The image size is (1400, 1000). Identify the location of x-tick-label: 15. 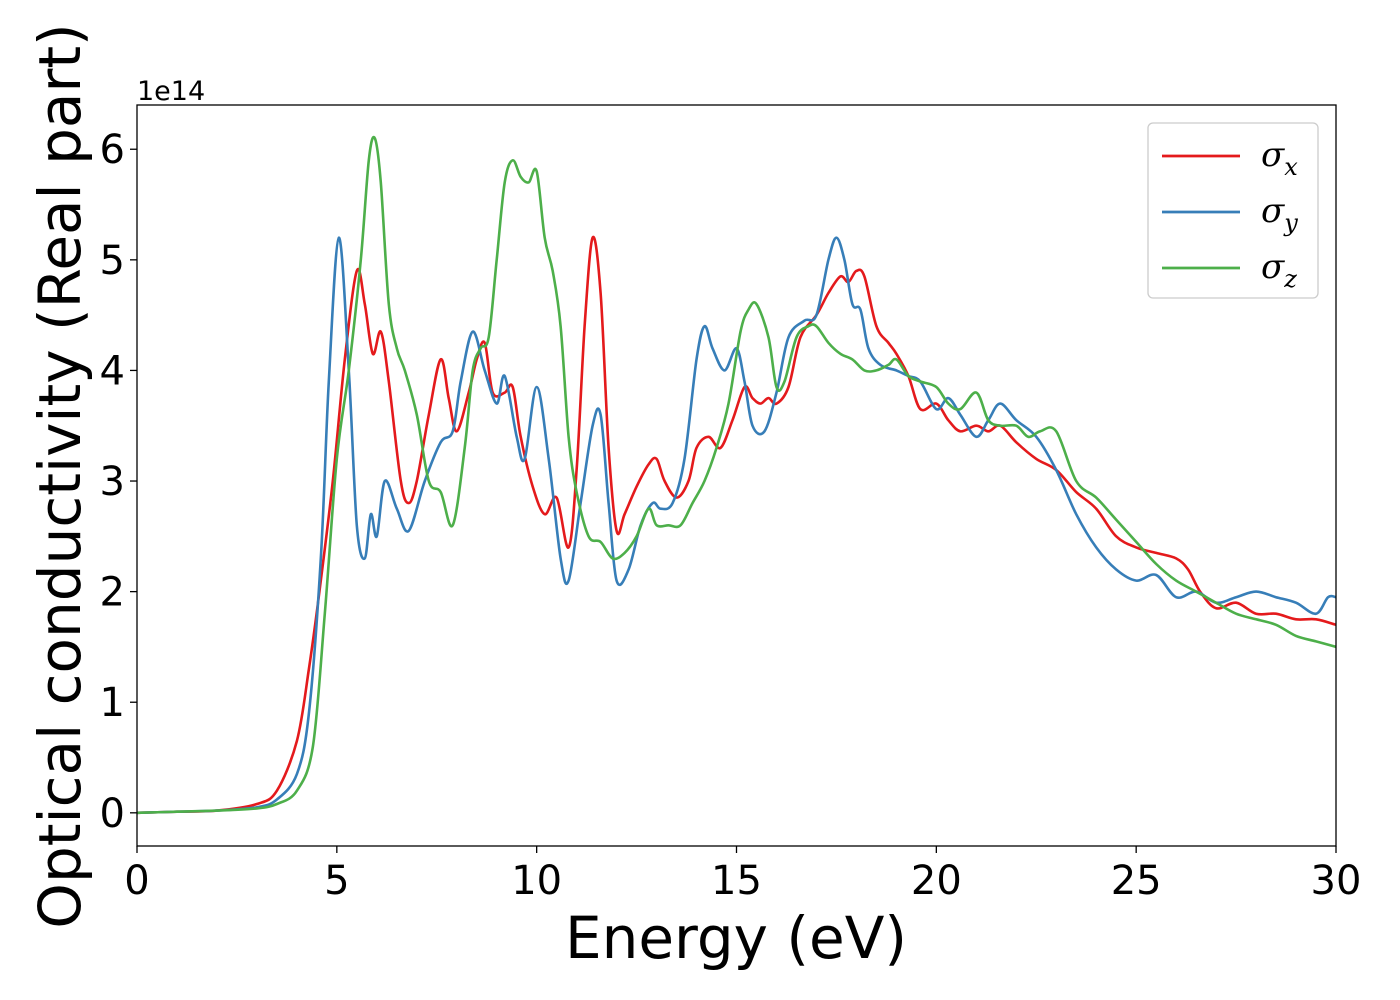
(736, 881).